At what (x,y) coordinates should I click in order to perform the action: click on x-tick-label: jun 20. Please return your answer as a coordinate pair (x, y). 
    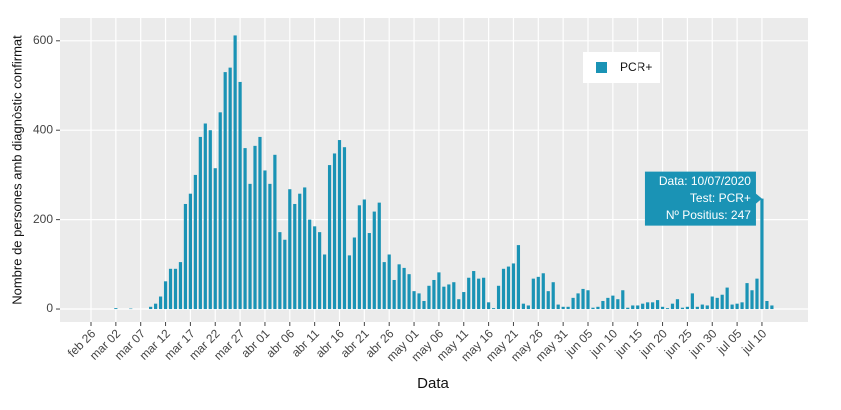
    Looking at the image, I should click on (653, 343).